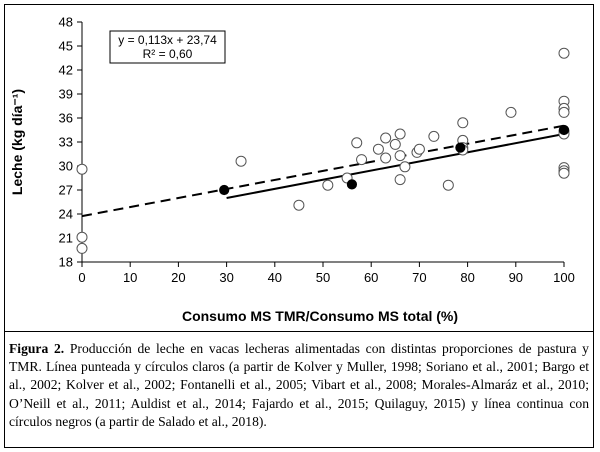 This screenshot has width=600, height=452. I want to click on x-tick-label: 0, so click(81, 277).